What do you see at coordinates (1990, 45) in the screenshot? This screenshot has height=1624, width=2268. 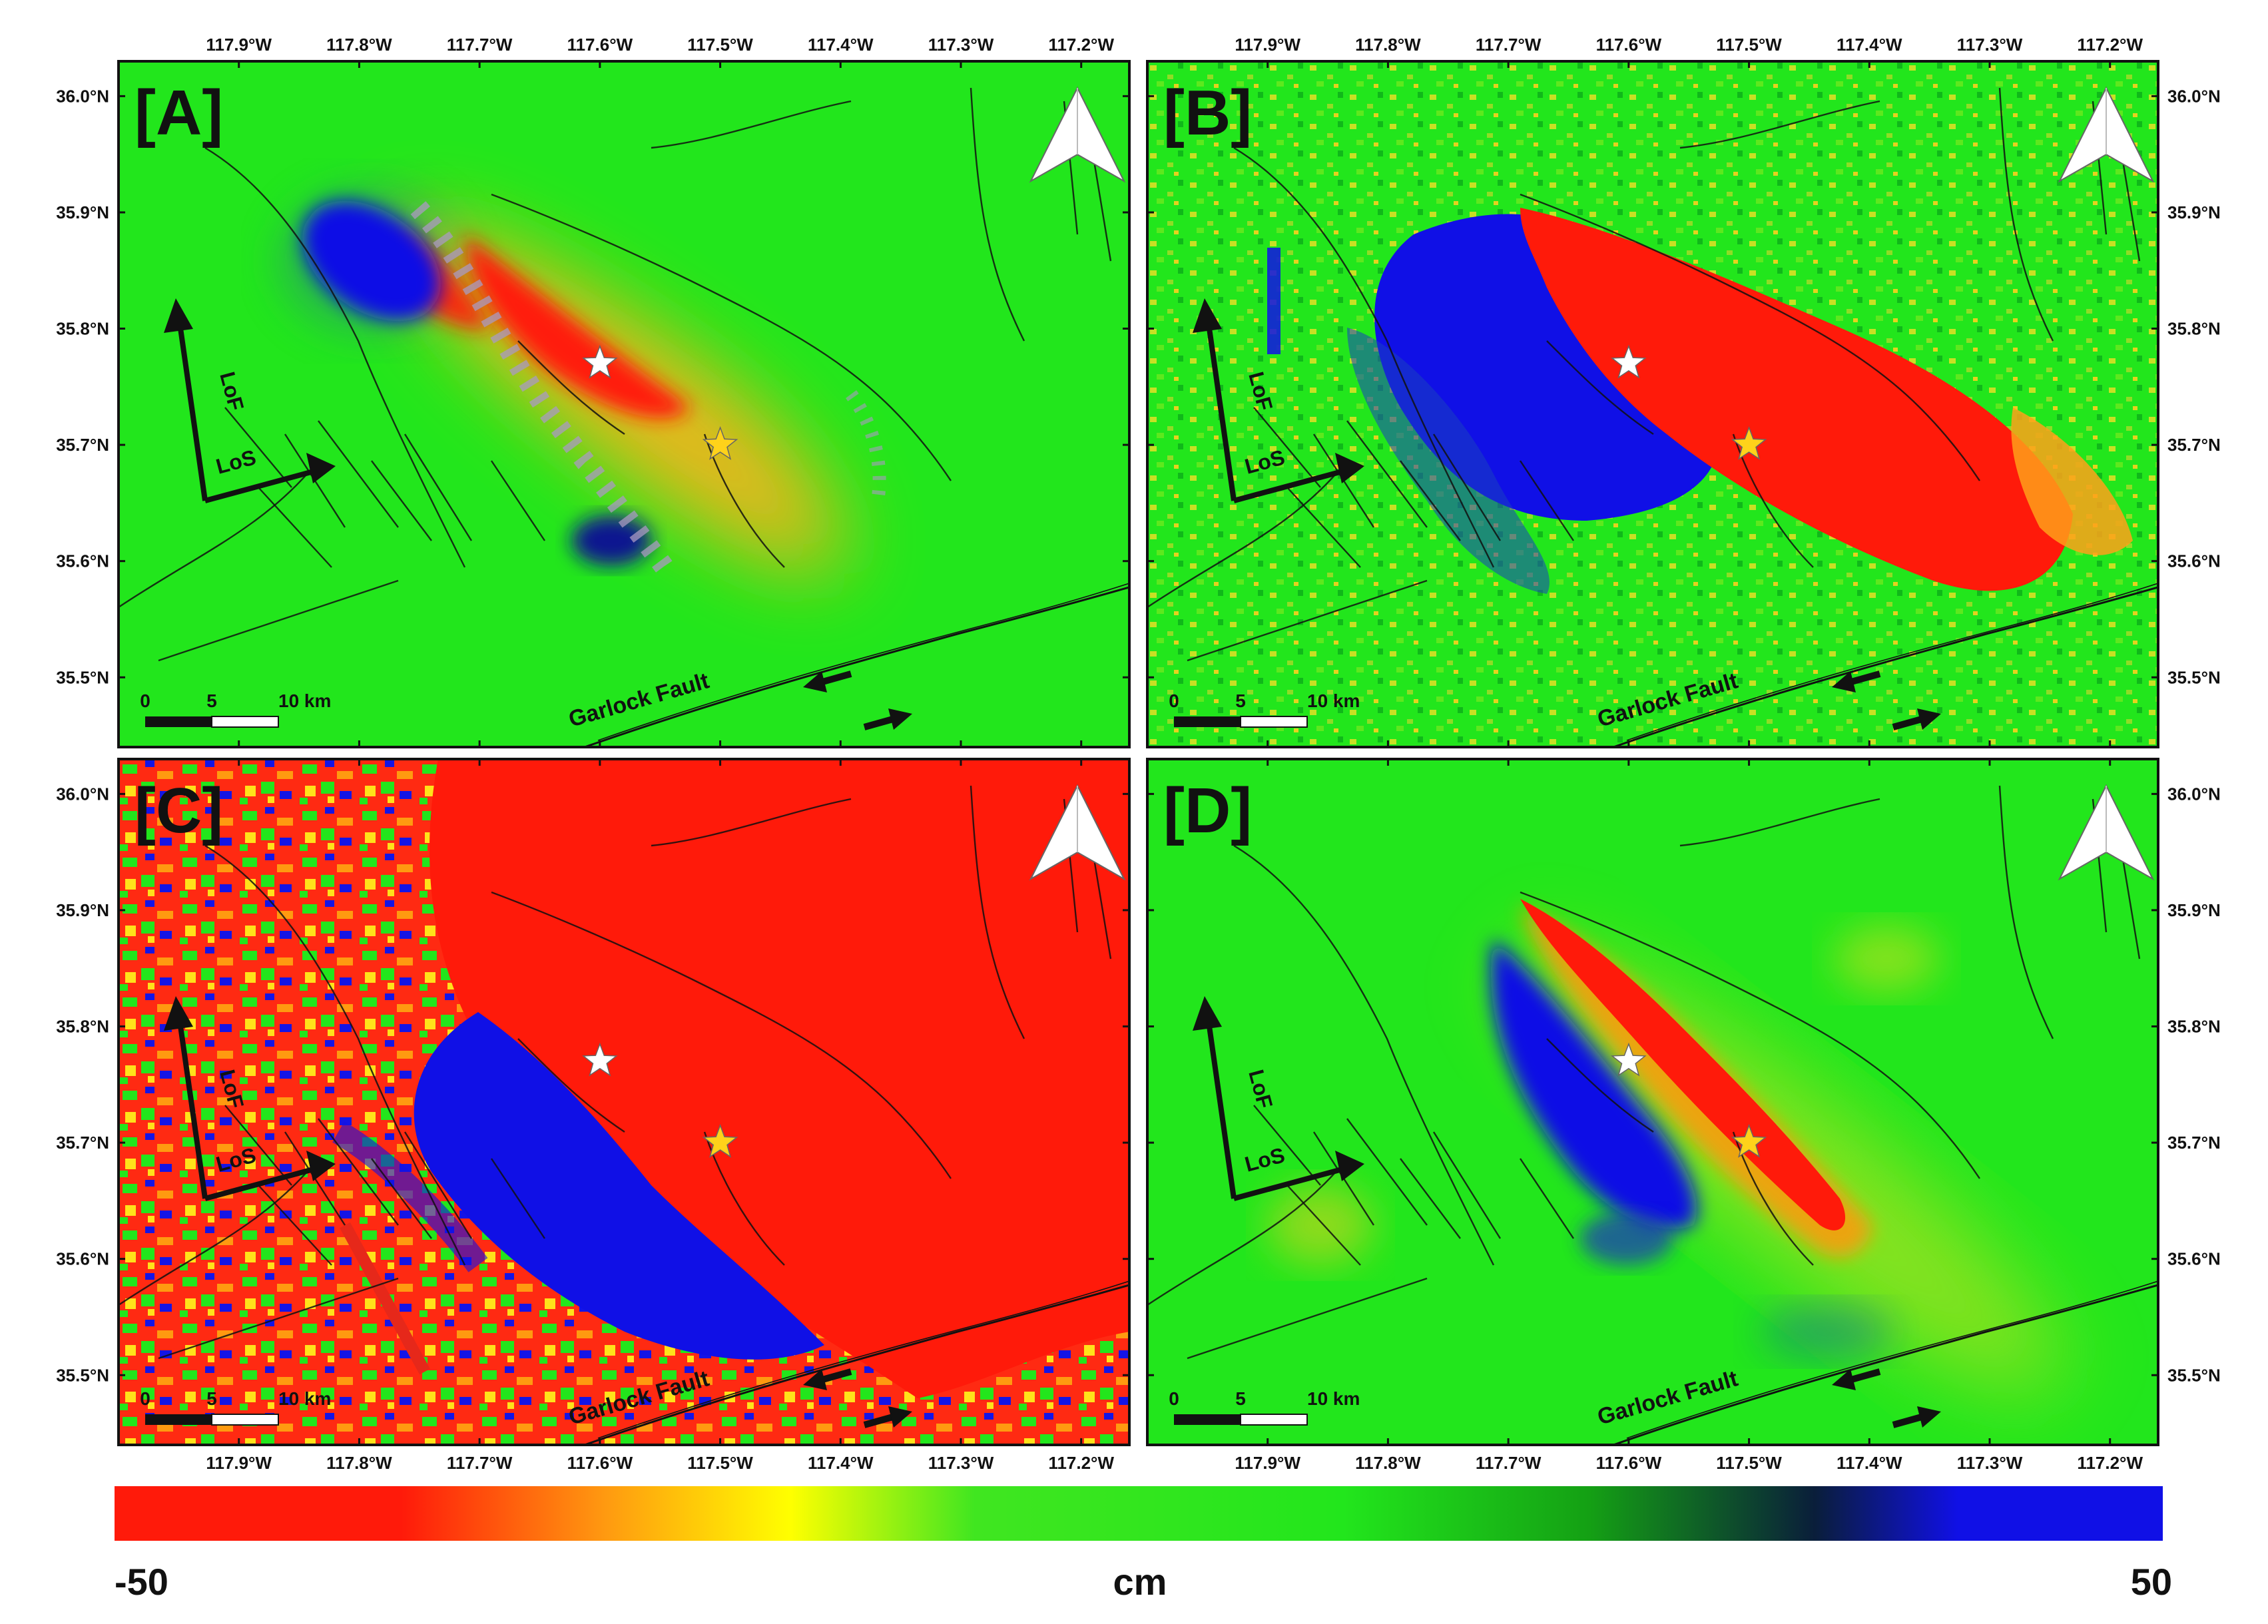 I see `lon-tick-top: 117.3°W` at bounding box center [1990, 45].